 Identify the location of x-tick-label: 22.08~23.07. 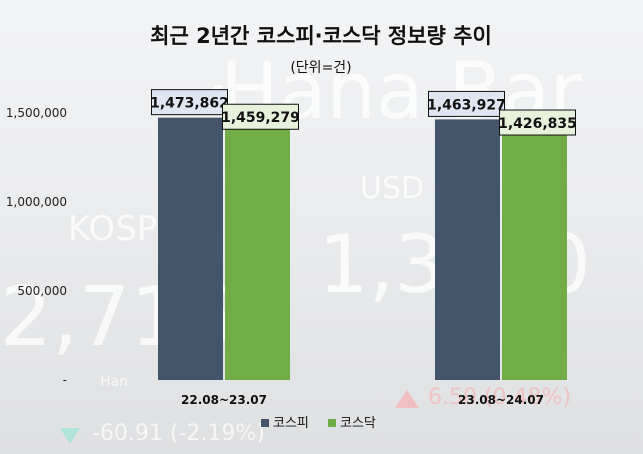
(224, 400).